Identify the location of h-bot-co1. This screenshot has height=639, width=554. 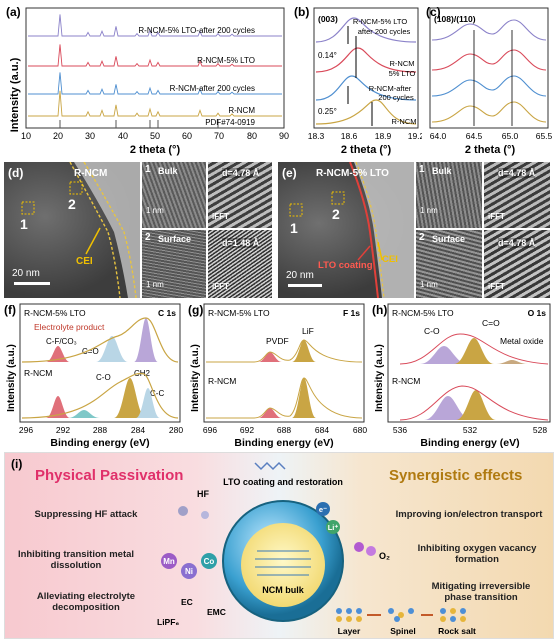
(448, 408).